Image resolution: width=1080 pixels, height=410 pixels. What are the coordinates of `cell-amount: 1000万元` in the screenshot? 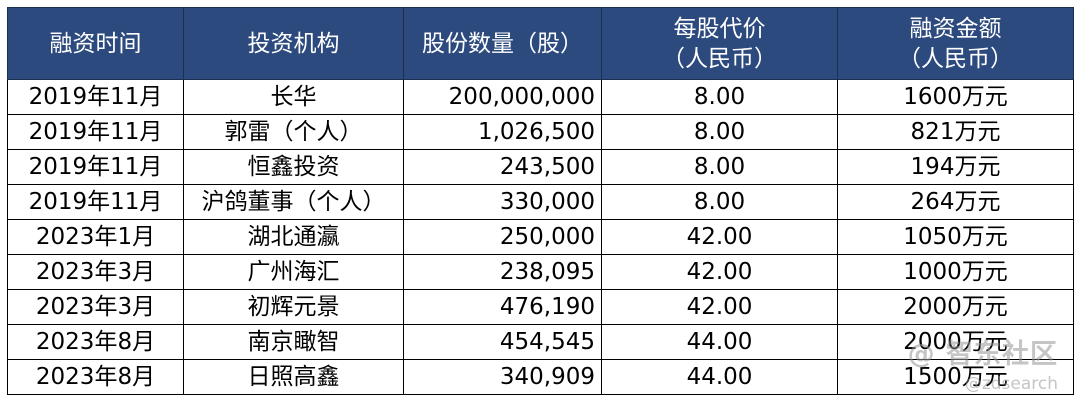 It's located at (955, 272).